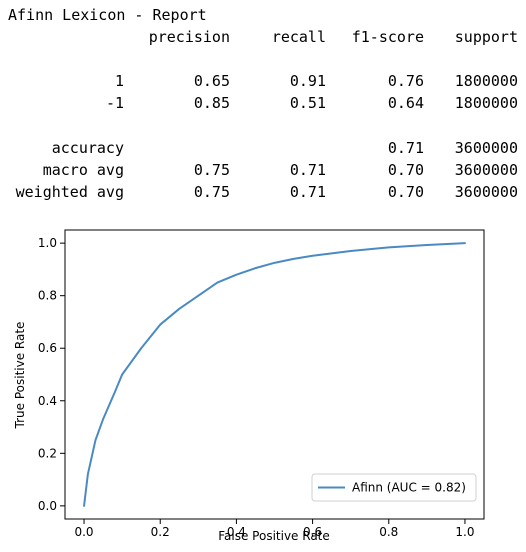 The width and height of the screenshot is (526, 552). Describe the element at coordinates (47, 453) in the screenshot. I see `y-tick-label: 0.2` at that location.